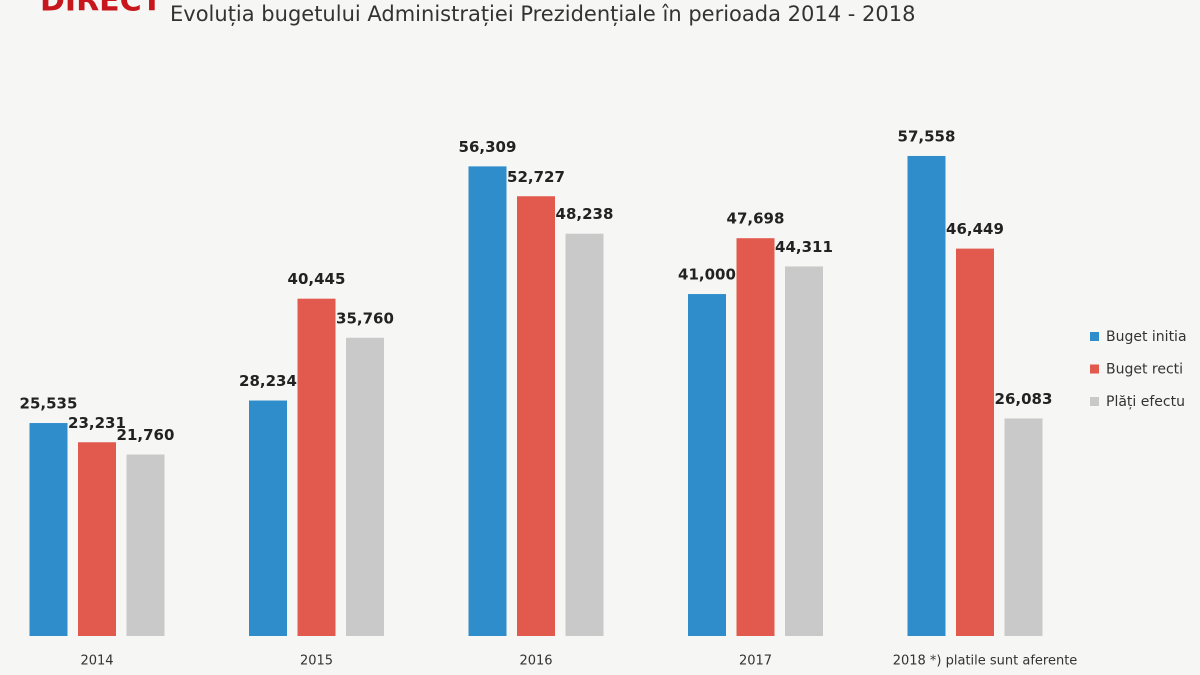 The width and height of the screenshot is (1200, 675). What do you see at coordinates (488, 147) in the screenshot?
I see `value-label: 56,309` at bounding box center [488, 147].